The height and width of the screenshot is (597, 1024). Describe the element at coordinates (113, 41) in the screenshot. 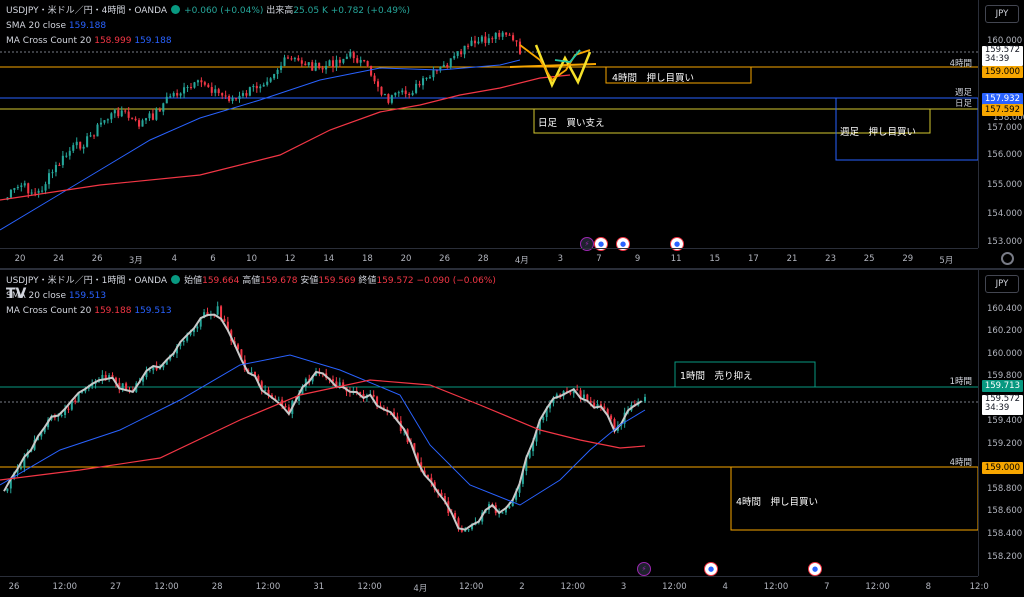

I see `ma-cross-value-1: 158.999` at that location.